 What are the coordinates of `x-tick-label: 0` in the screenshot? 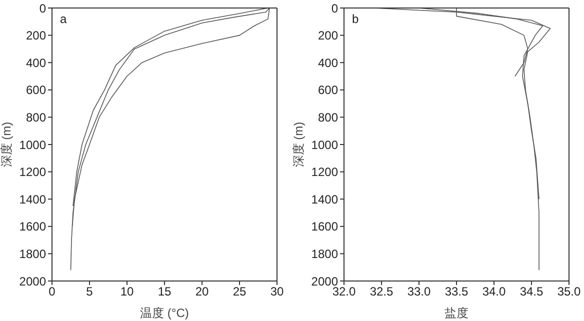 It's located at (52, 291).